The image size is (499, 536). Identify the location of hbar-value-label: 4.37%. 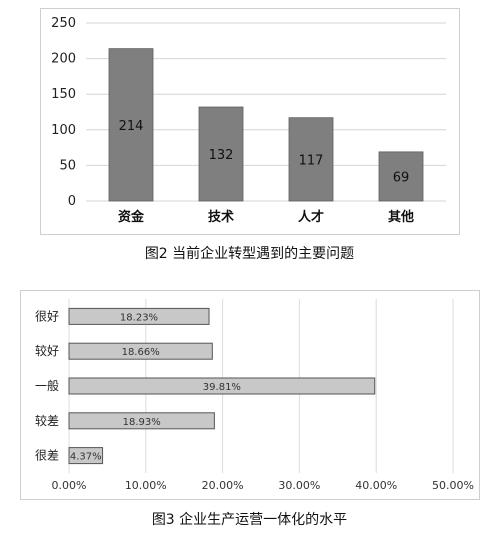
(86, 457).